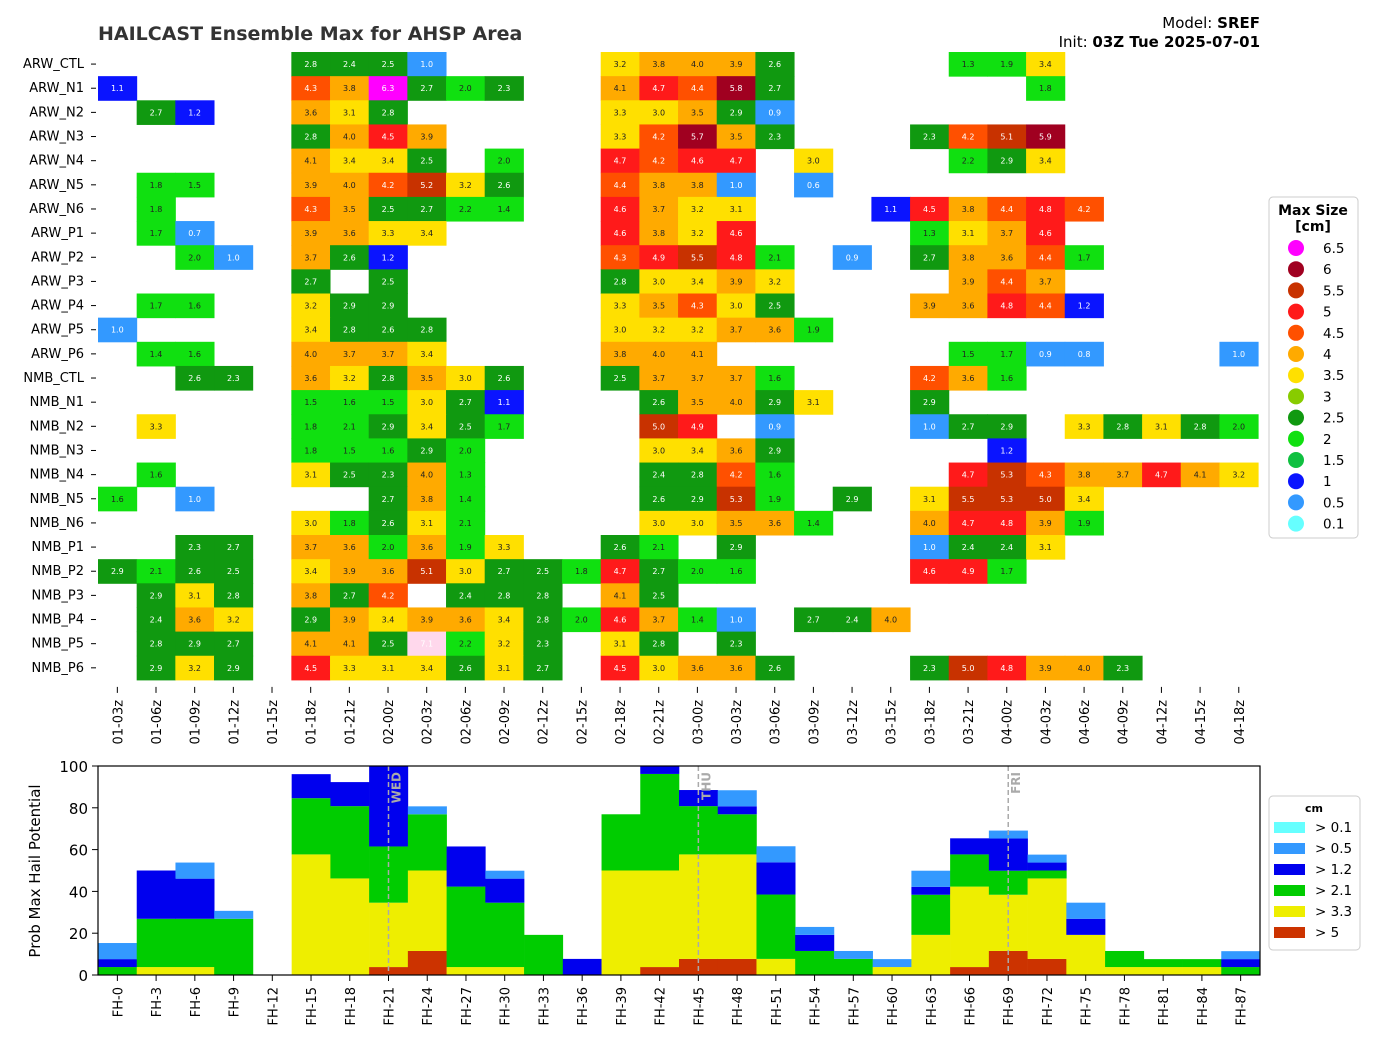  I want to click on time-label: 02-18z, so click(621, 722).